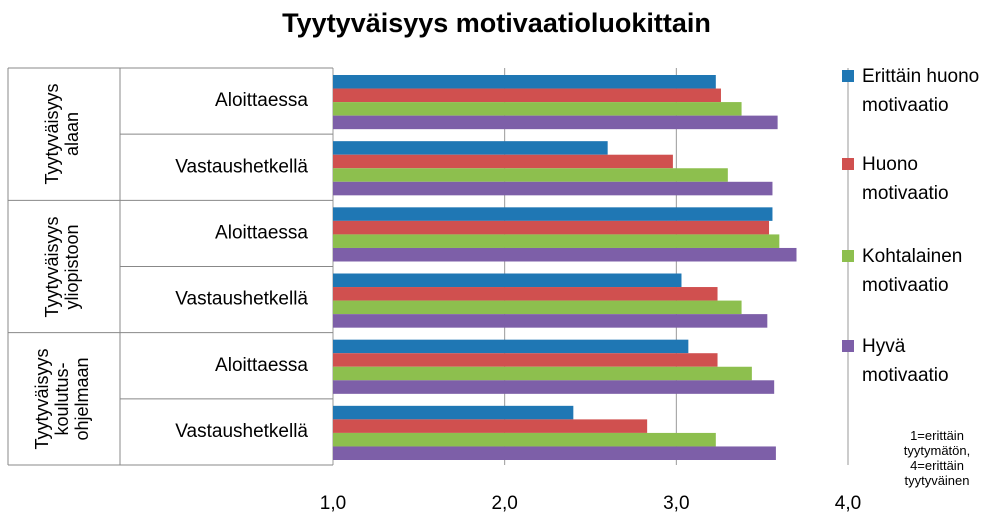 This screenshot has width=993, height=516. What do you see at coordinates (912, 271) in the screenshot?
I see `legend-label: Kohtalainen motivaatio` at bounding box center [912, 271].